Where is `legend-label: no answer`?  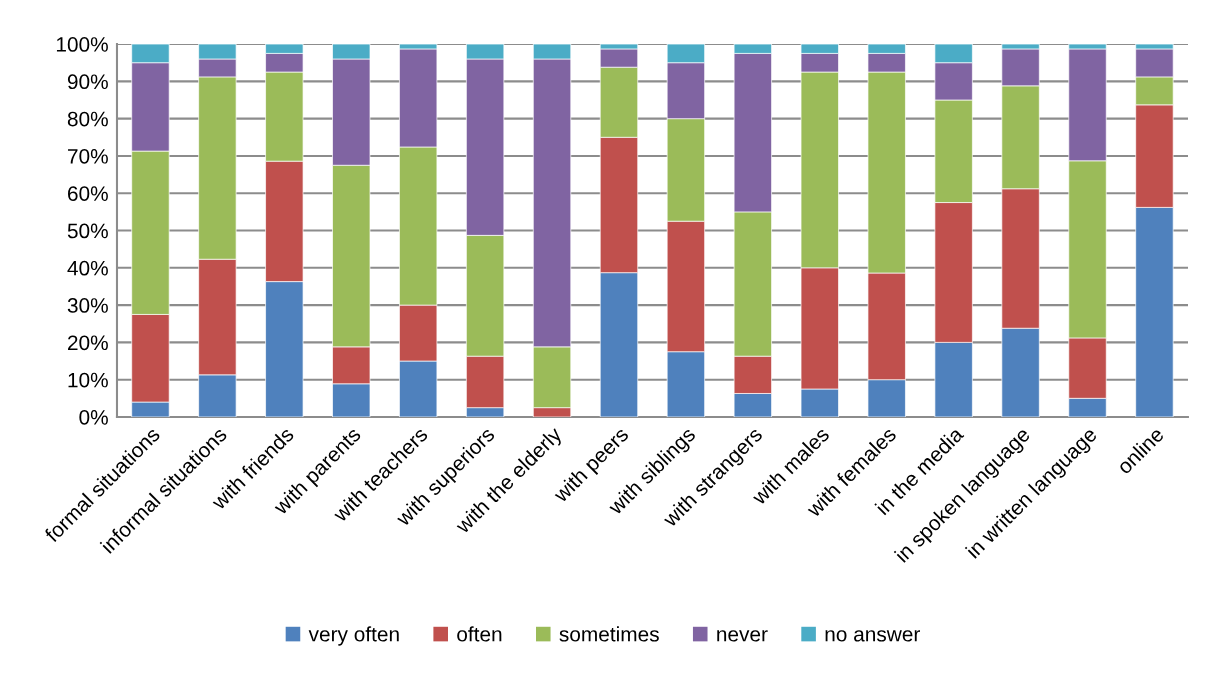 legend-label: no answer is located at coordinates (872, 636).